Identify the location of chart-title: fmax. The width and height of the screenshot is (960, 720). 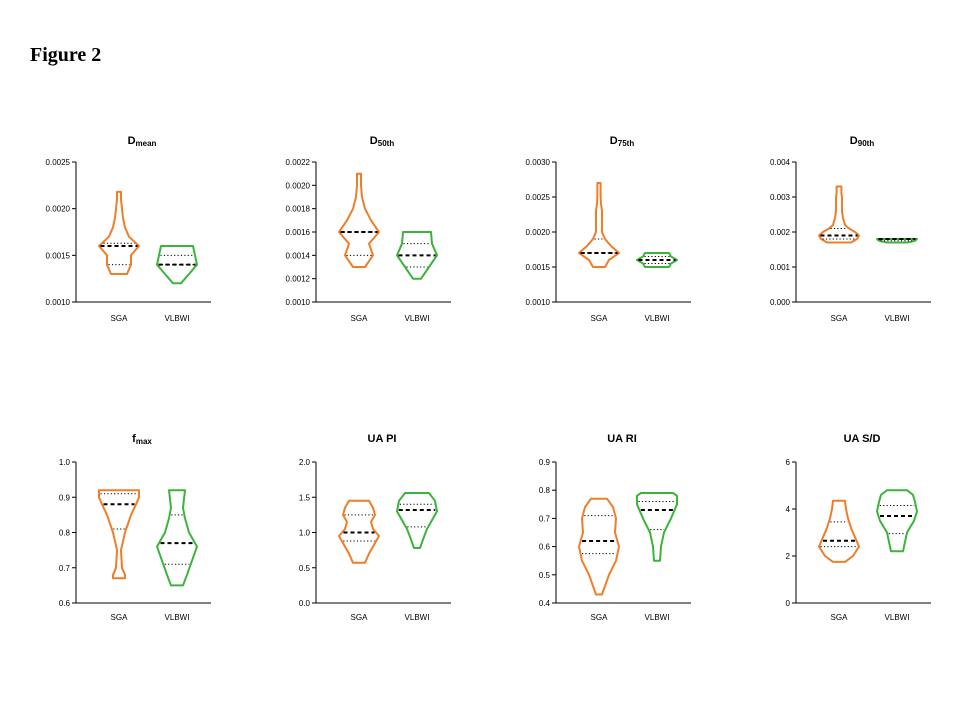
(142, 439).